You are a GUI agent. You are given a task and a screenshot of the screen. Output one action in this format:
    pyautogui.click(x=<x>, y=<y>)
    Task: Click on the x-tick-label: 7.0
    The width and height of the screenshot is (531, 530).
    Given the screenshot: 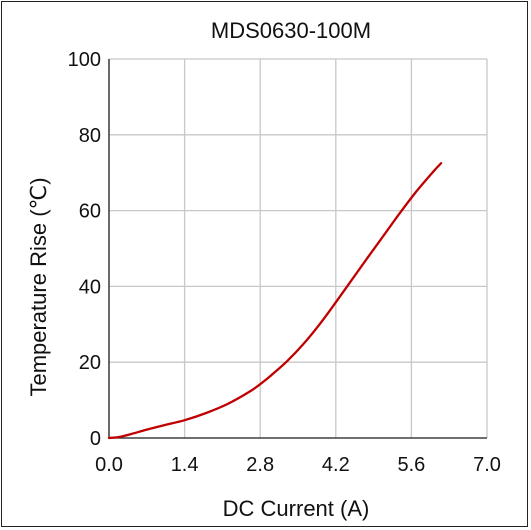 What is the action you would take?
    pyautogui.click(x=487, y=465)
    